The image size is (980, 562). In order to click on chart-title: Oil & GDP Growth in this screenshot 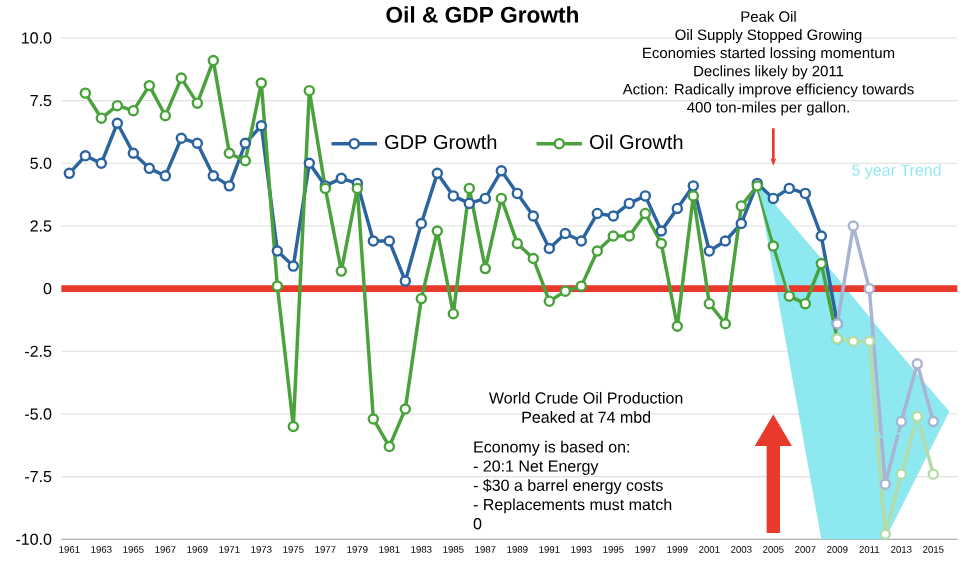, I will do `click(482, 14)`.